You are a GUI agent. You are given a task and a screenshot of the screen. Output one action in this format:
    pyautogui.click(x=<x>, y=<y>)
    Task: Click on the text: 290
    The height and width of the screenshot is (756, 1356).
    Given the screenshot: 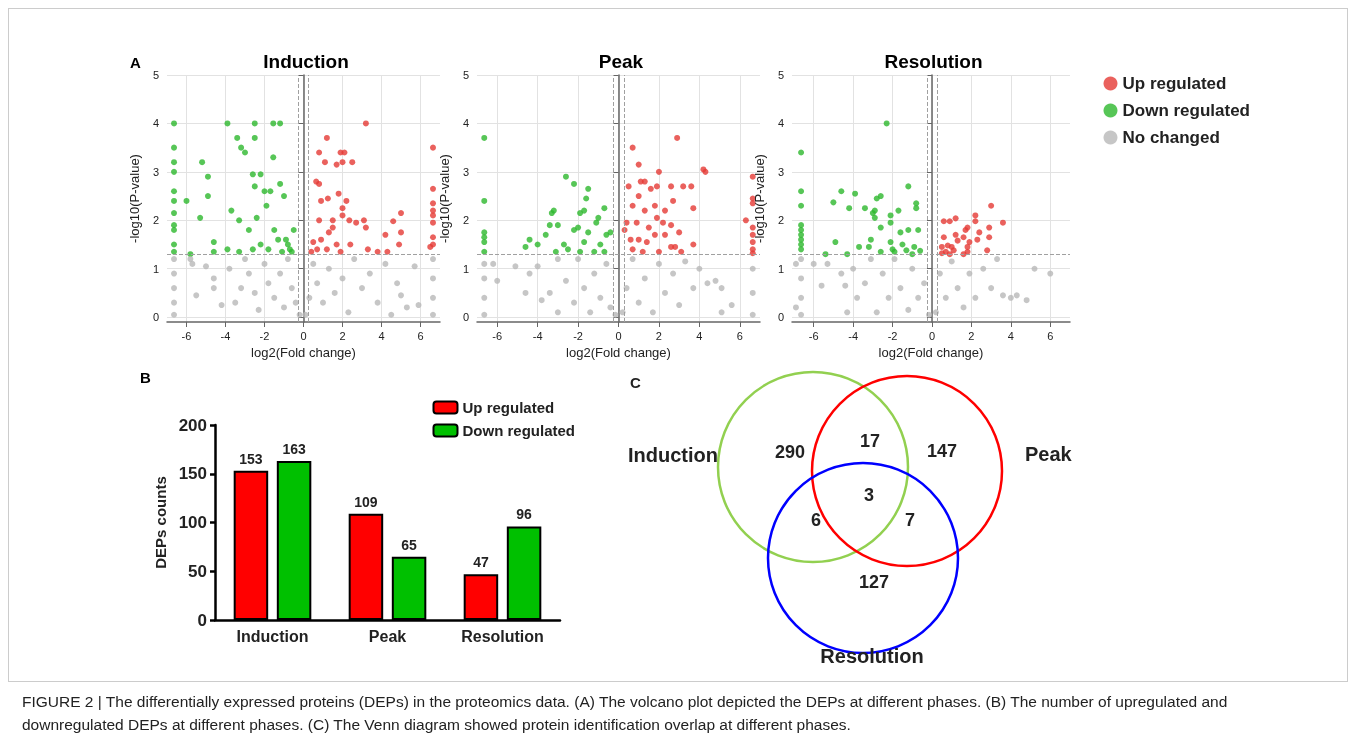 What is the action you would take?
    pyautogui.click(x=790, y=452)
    